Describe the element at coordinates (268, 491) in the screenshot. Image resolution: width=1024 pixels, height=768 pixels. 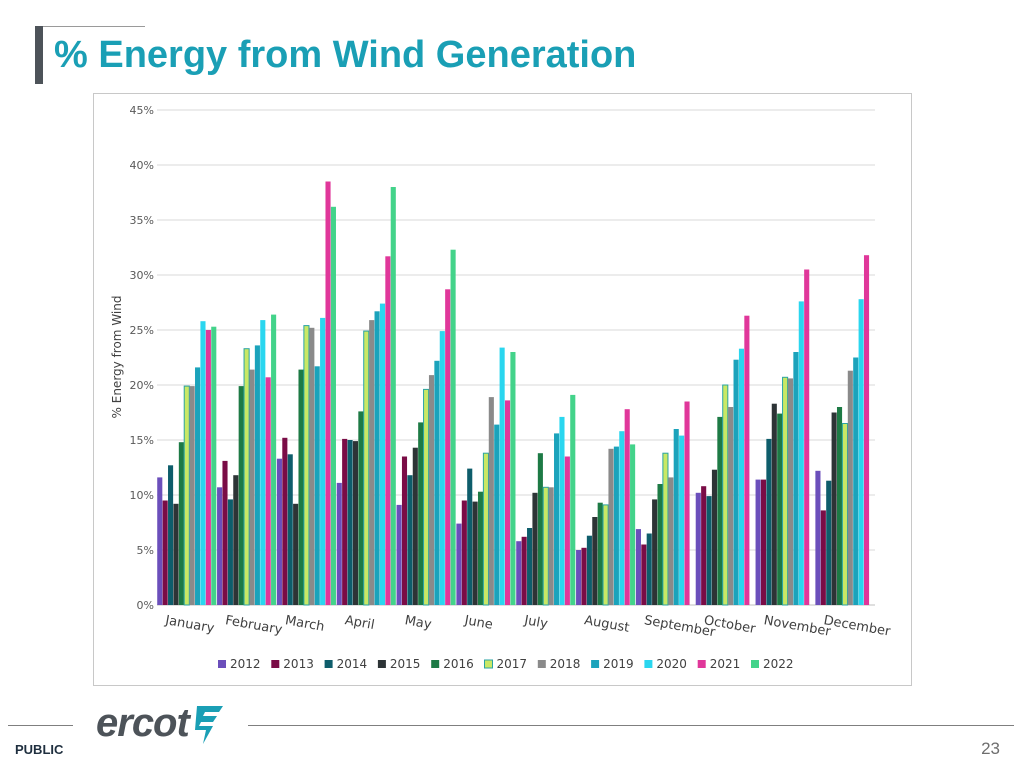
I see `bar-2021-february` at that location.